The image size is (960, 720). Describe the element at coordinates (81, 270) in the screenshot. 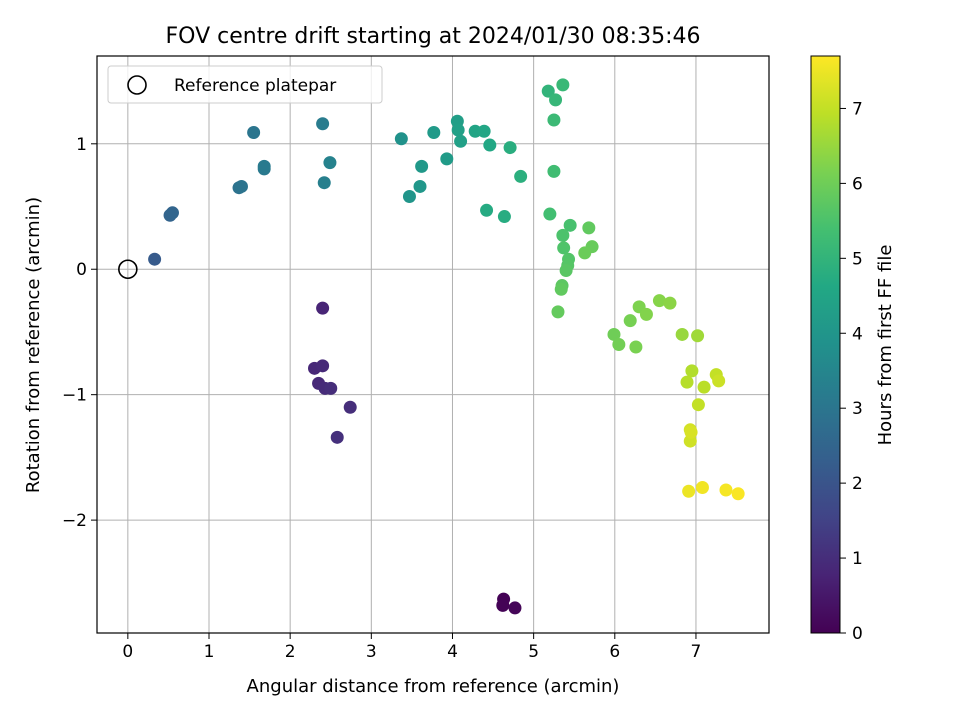

I see `y-tick-label: 0` at that location.